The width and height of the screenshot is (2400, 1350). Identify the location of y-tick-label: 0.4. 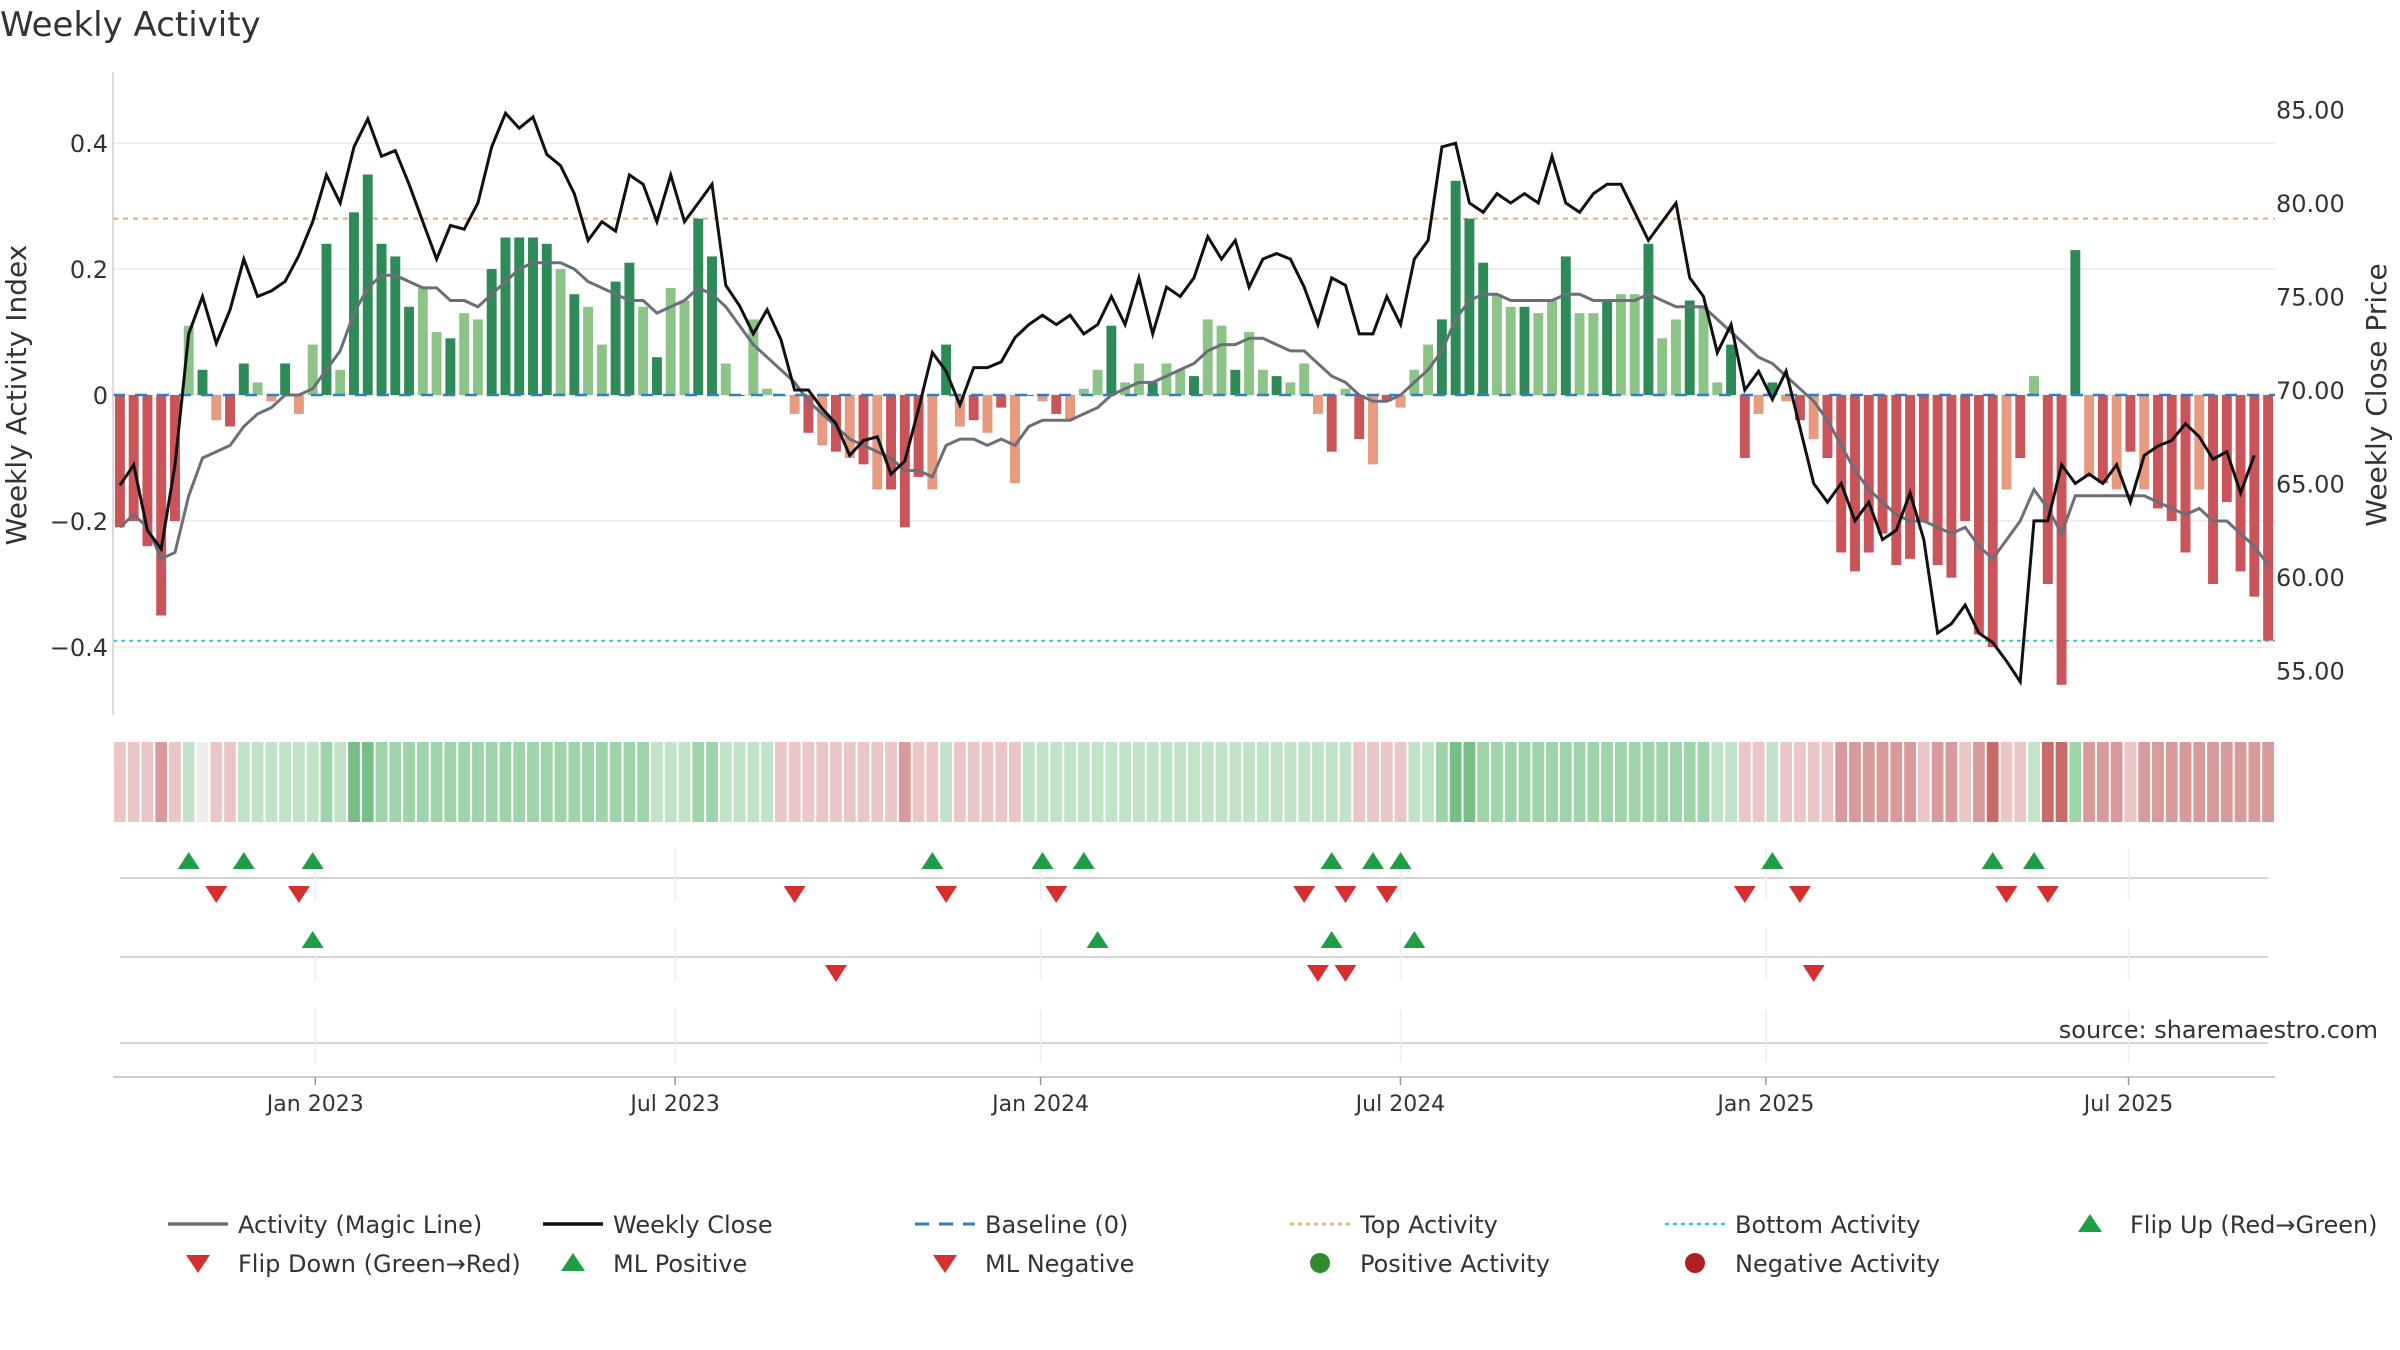
(89, 144).